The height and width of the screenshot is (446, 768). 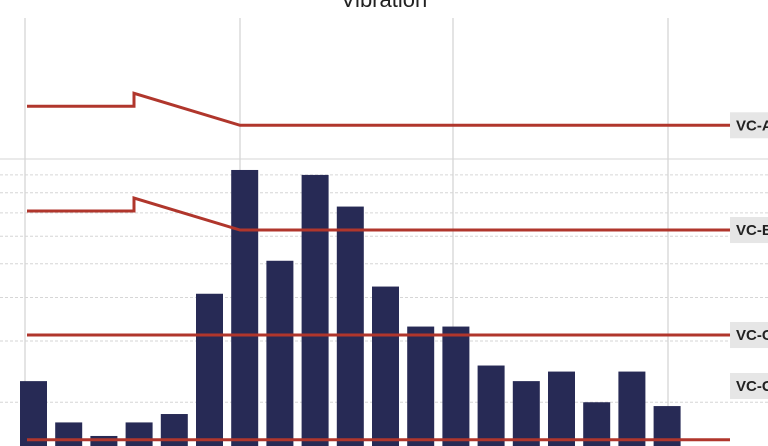 I want to click on criterion-tag-bg-vc-a, so click(x=749, y=125).